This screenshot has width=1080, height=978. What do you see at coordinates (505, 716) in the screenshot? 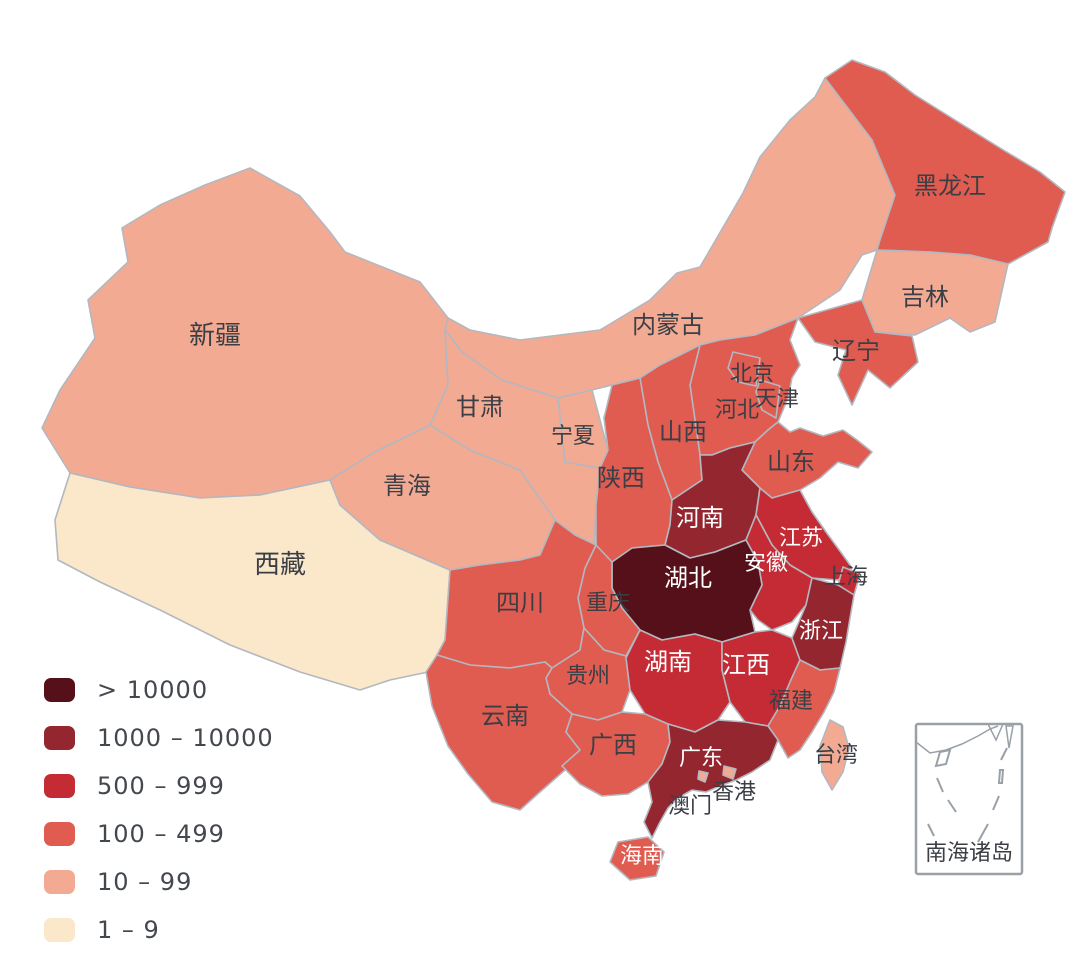
I see `province-label-yunnan: 云南` at bounding box center [505, 716].